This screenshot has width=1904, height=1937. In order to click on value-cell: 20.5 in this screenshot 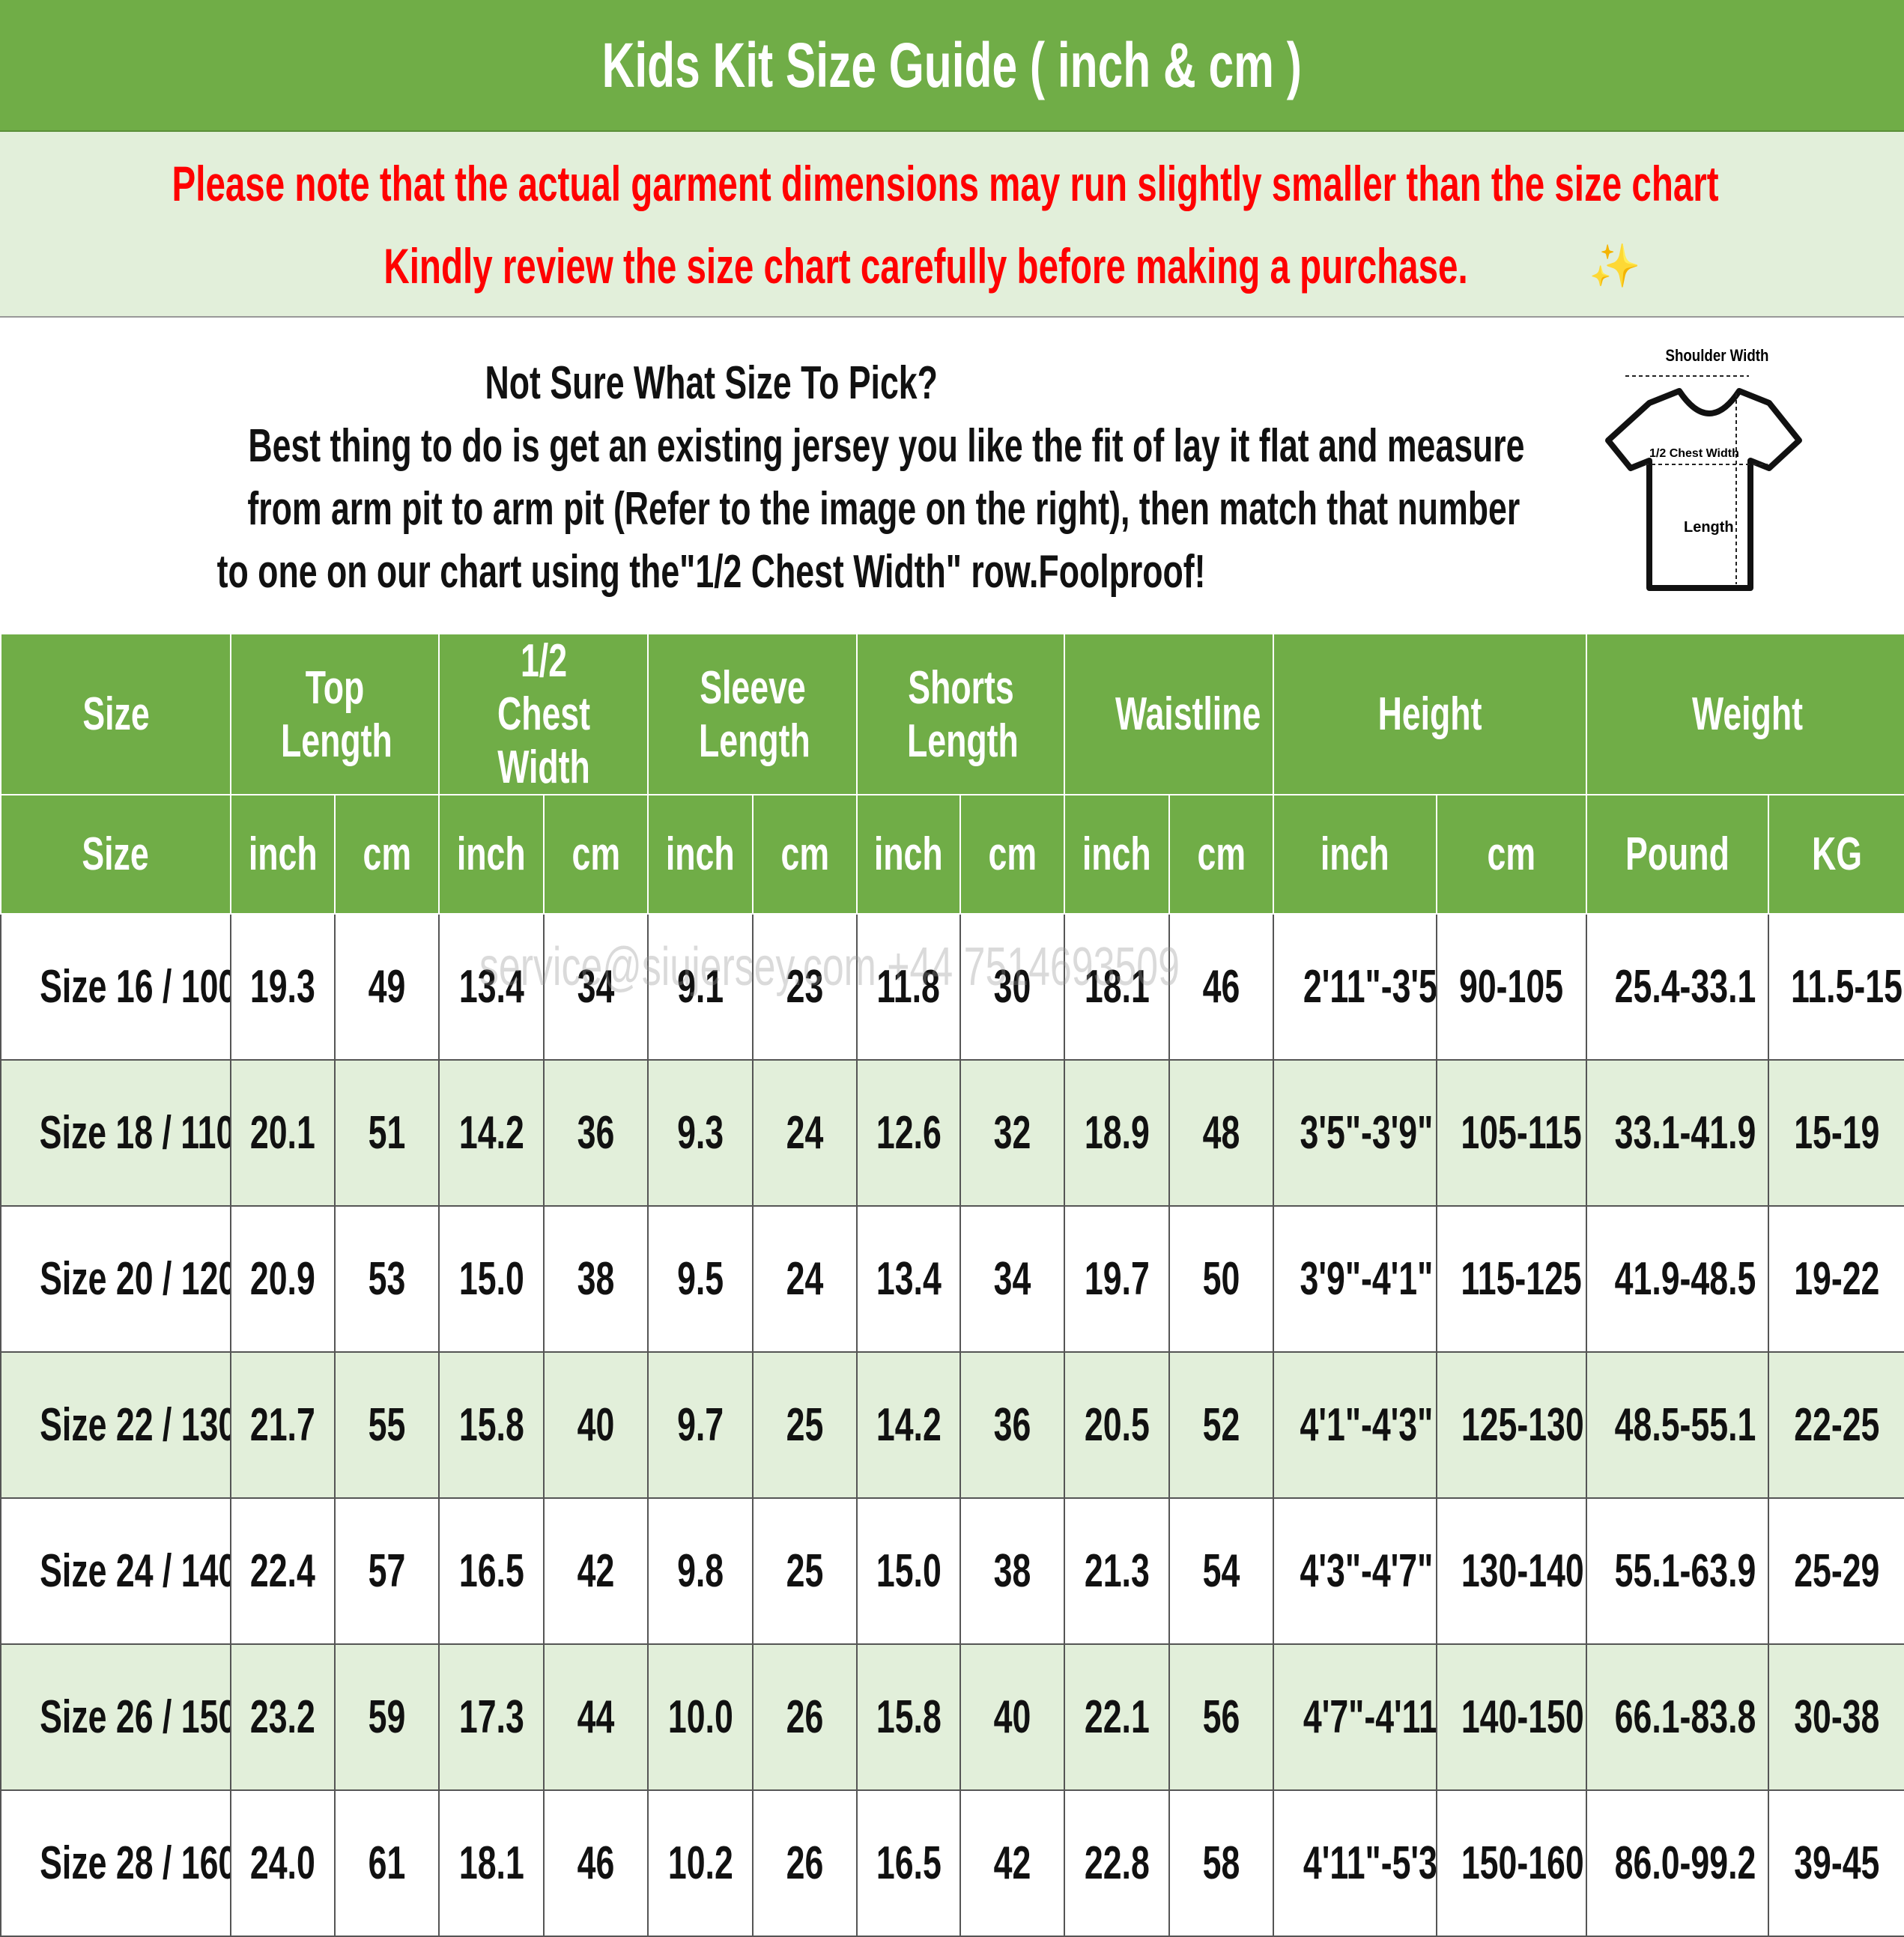, I will do `click(1117, 1425)`.